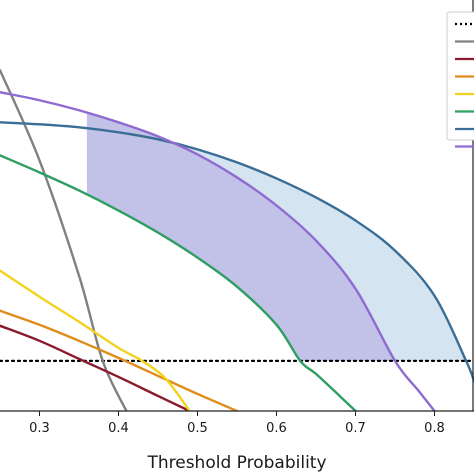 The height and width of the screenshot is (474, 474). Describe the element at coordinates (355, 428) in the screenshot. I see `x-tick-label: 0.7` at that location.